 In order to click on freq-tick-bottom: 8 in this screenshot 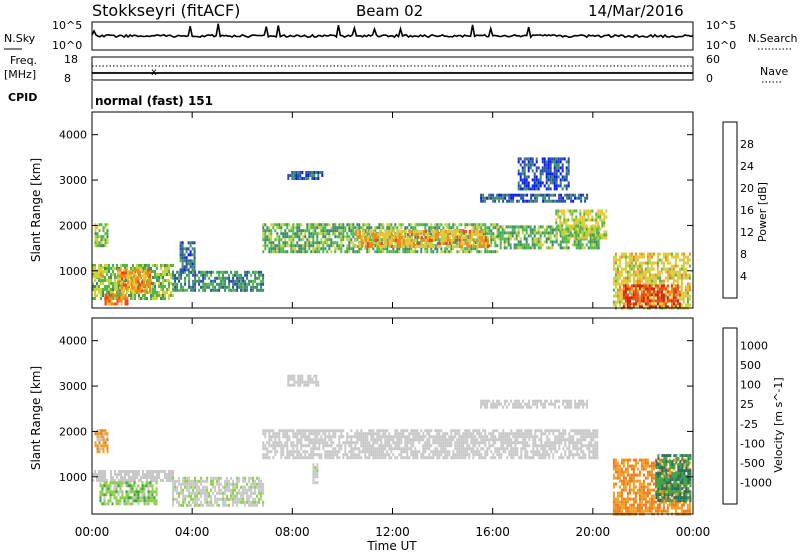, I will do `click(67, 78)`.